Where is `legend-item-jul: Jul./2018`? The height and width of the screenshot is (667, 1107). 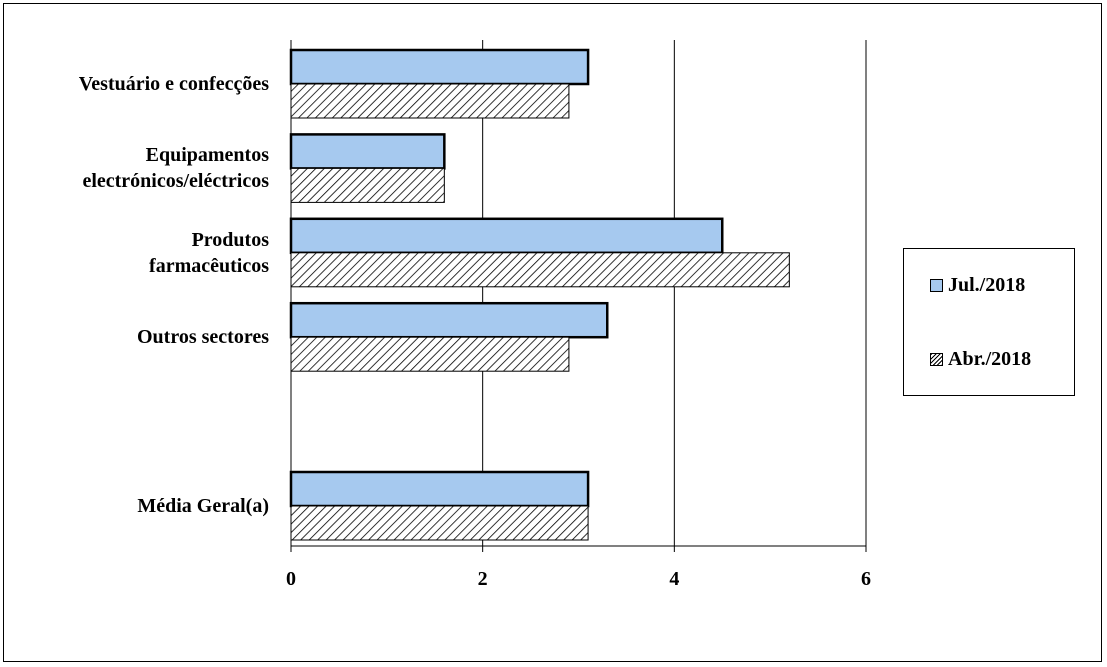
legend-item-jul: Jul./2018 is located at coordinates (977, 285).